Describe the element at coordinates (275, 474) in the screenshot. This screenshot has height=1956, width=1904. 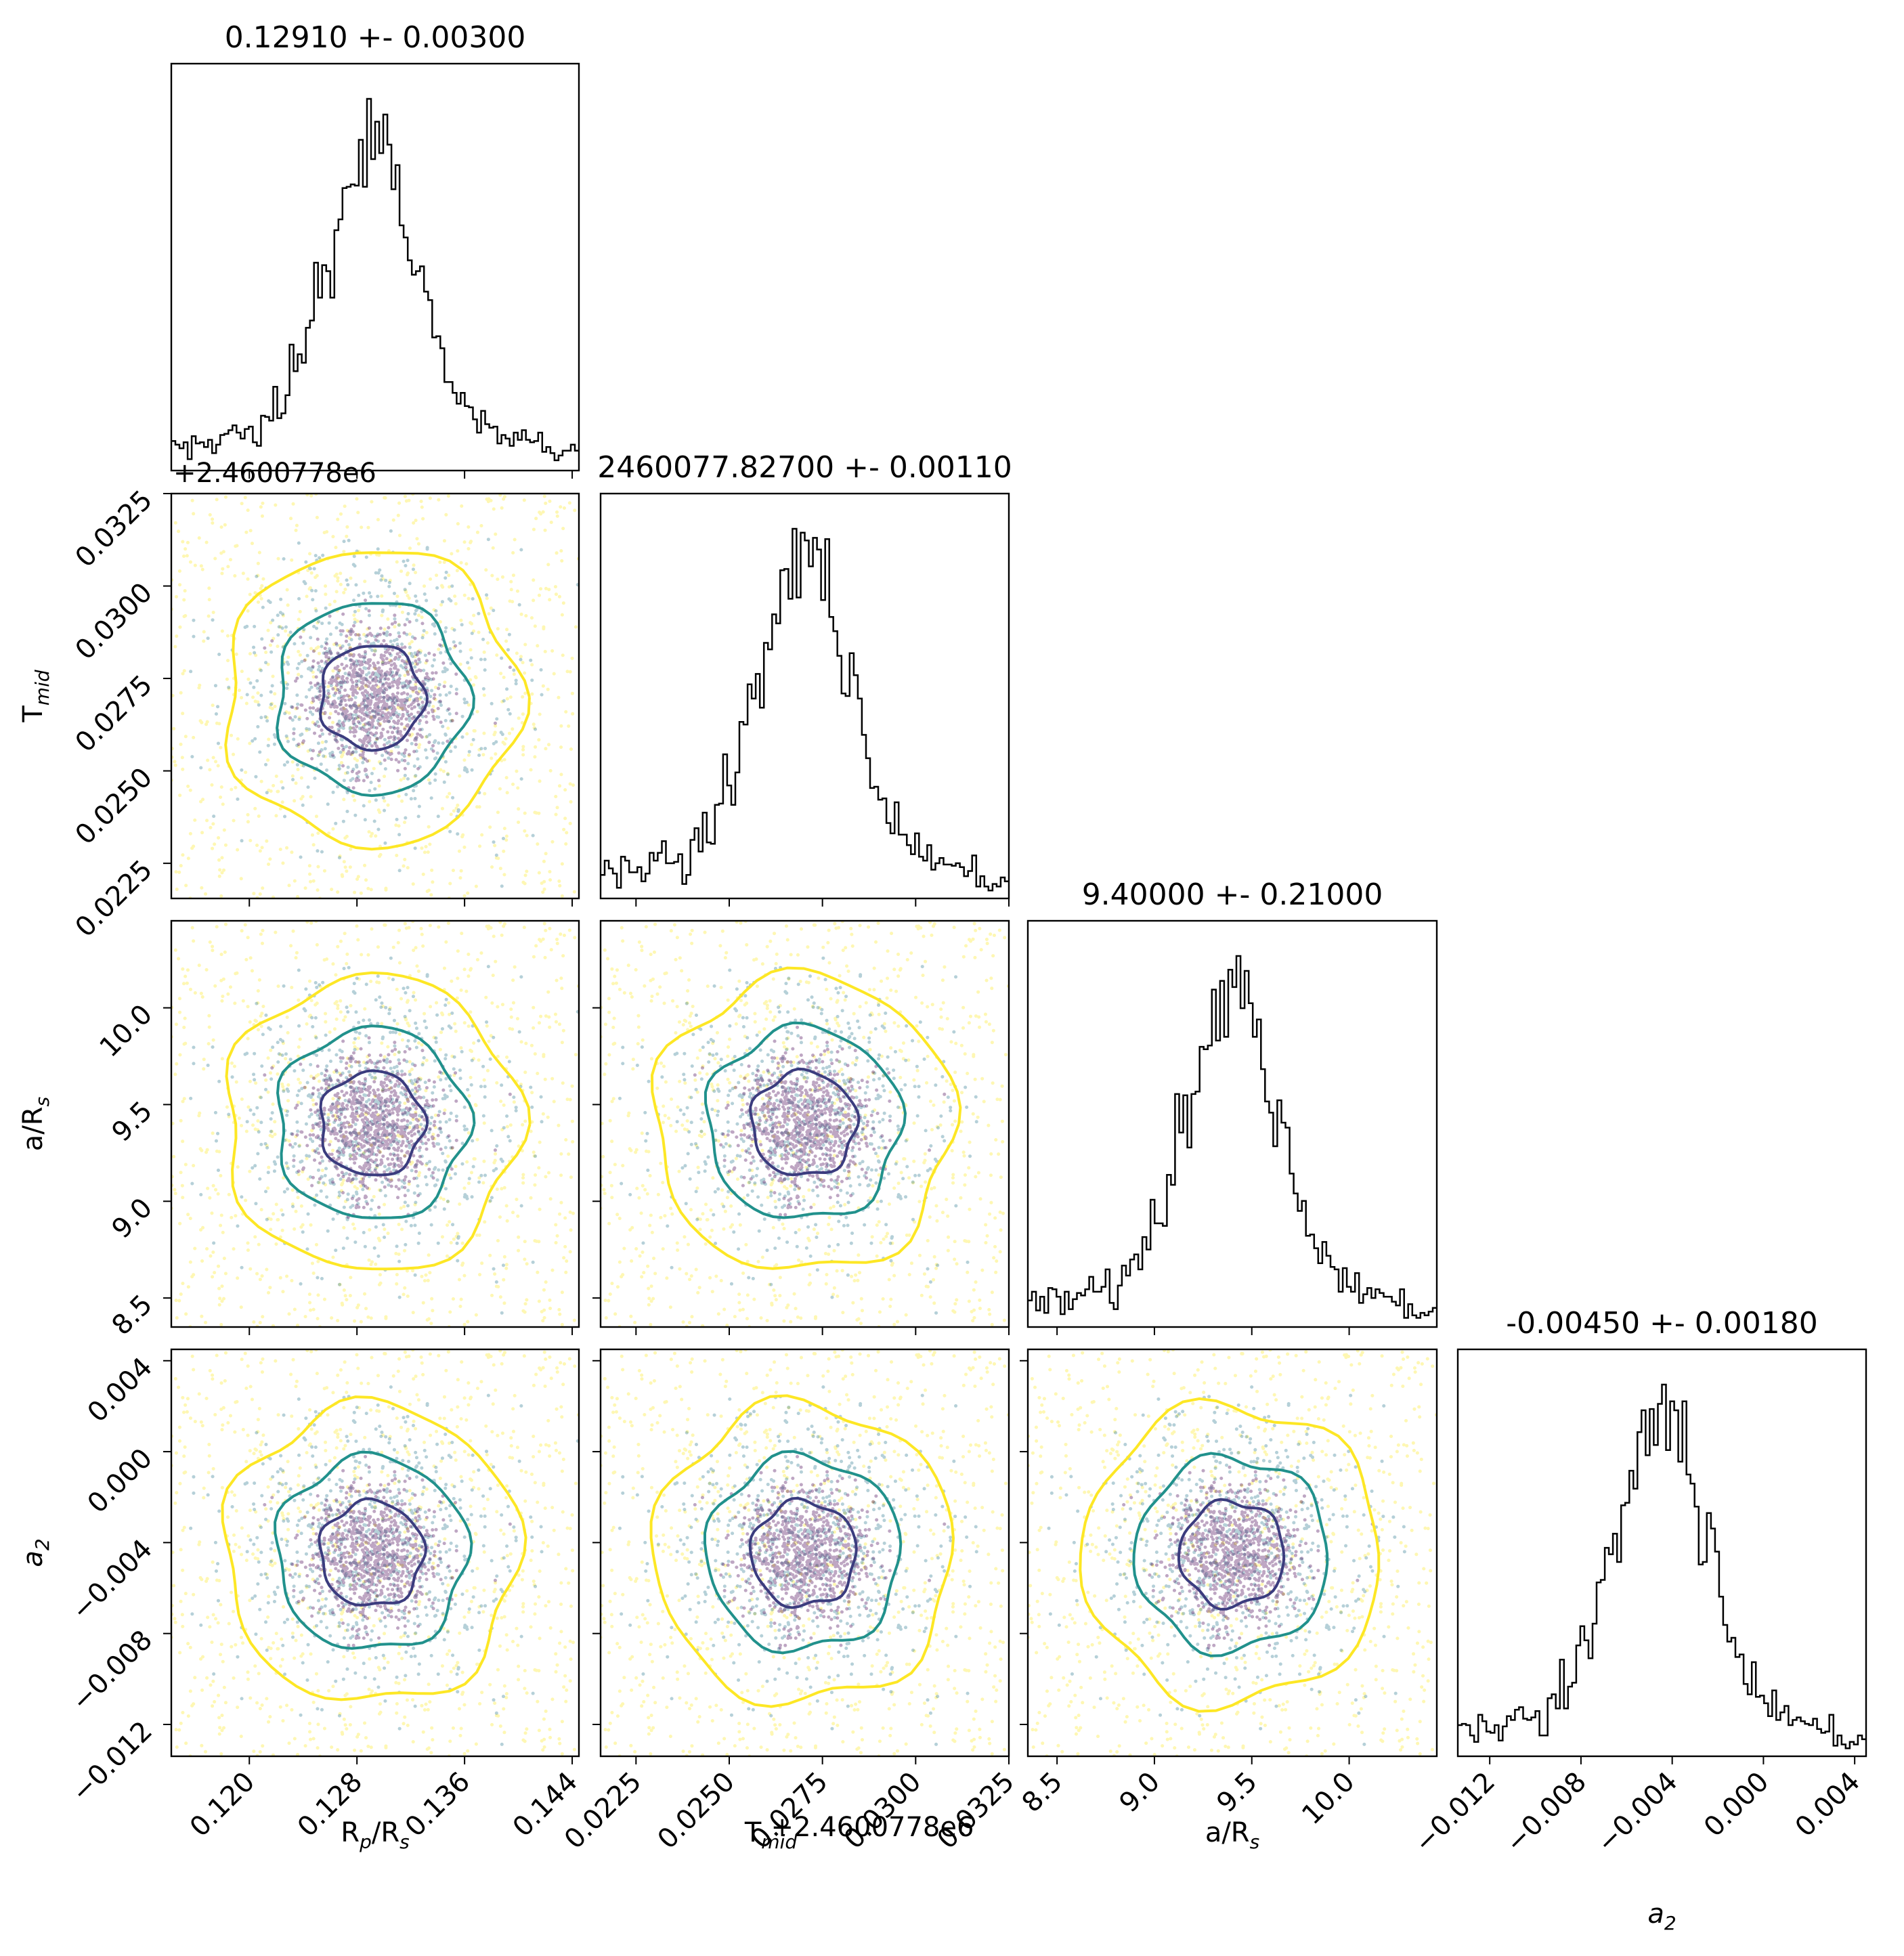
I see `y-offset-label-tmid: +2.4600778e6` at that location.